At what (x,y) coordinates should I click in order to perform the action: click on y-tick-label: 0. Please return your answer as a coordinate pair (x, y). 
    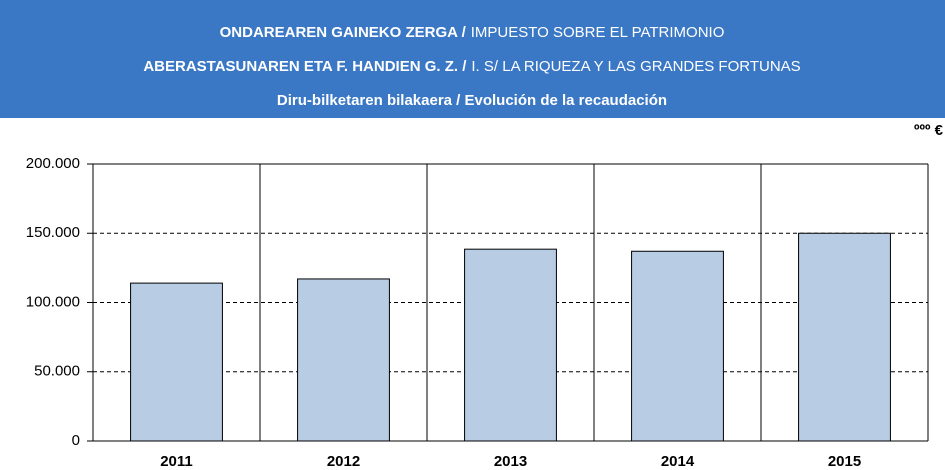
    Looking at the image, I should click on (76, 440).